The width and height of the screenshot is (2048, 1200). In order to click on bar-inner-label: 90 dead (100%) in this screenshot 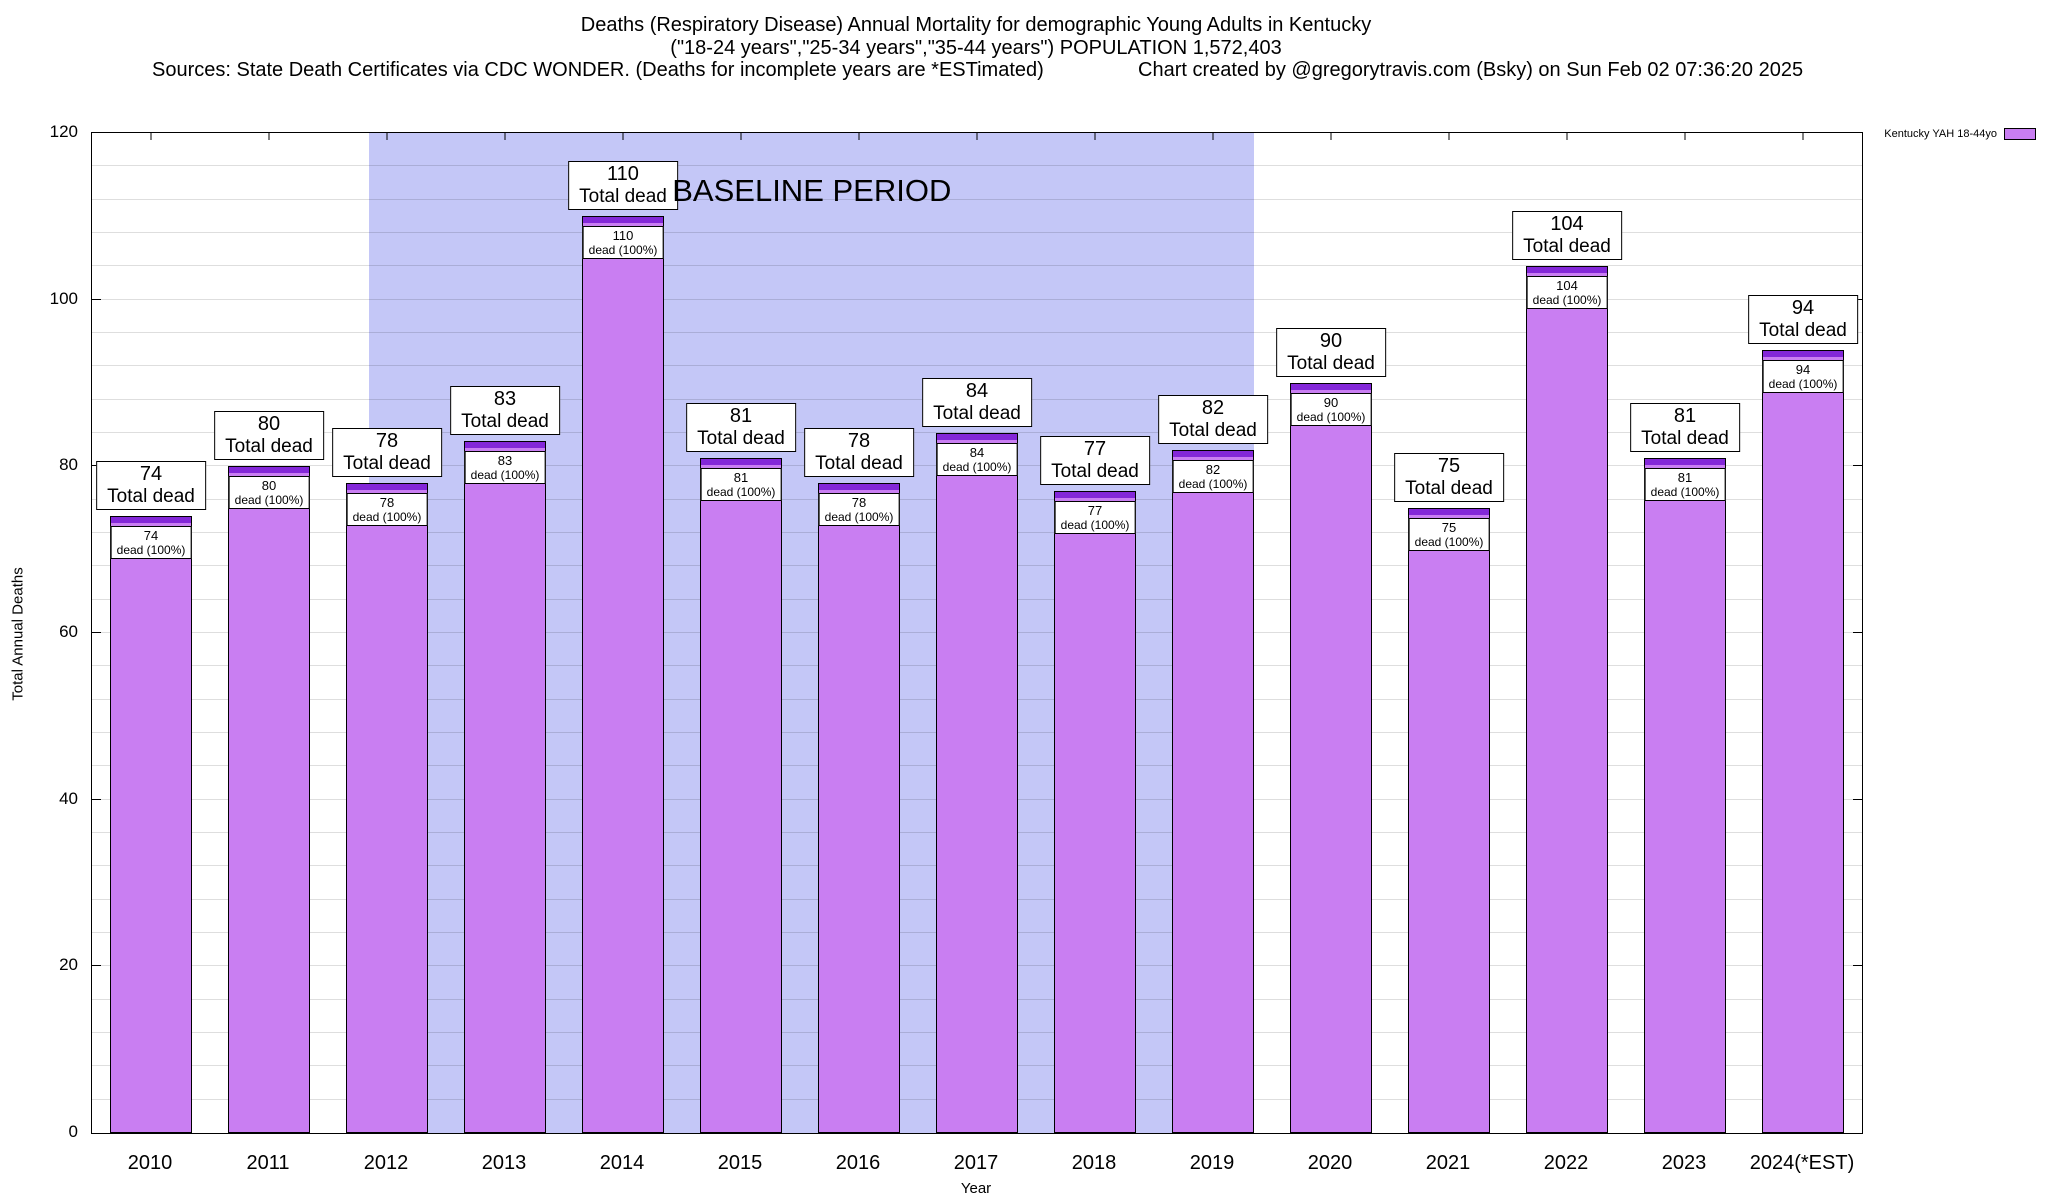, I will do `click(1331, 409)`.